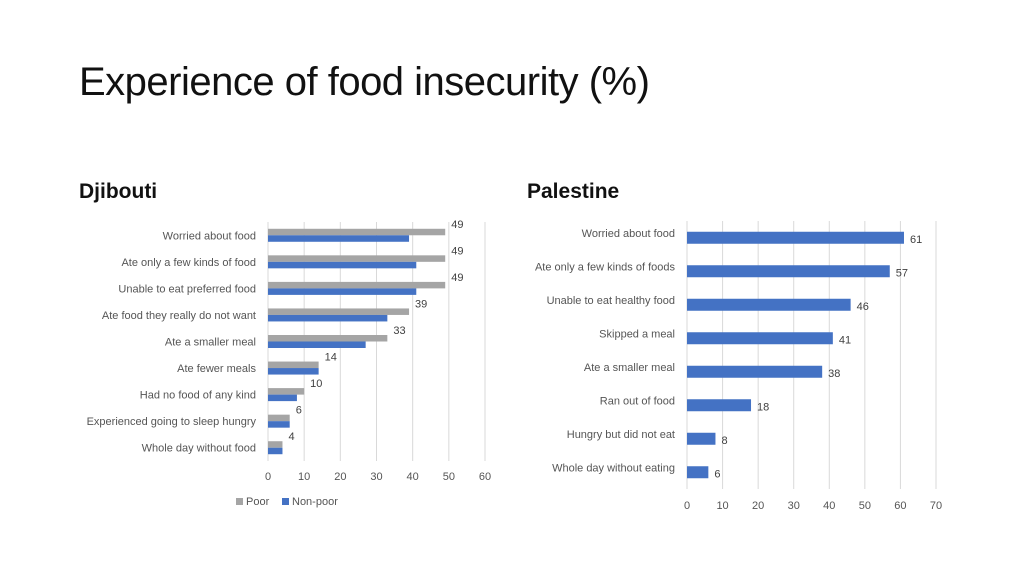  I want to click on djibouti-x-tick-label: 0, so click(268, 477).